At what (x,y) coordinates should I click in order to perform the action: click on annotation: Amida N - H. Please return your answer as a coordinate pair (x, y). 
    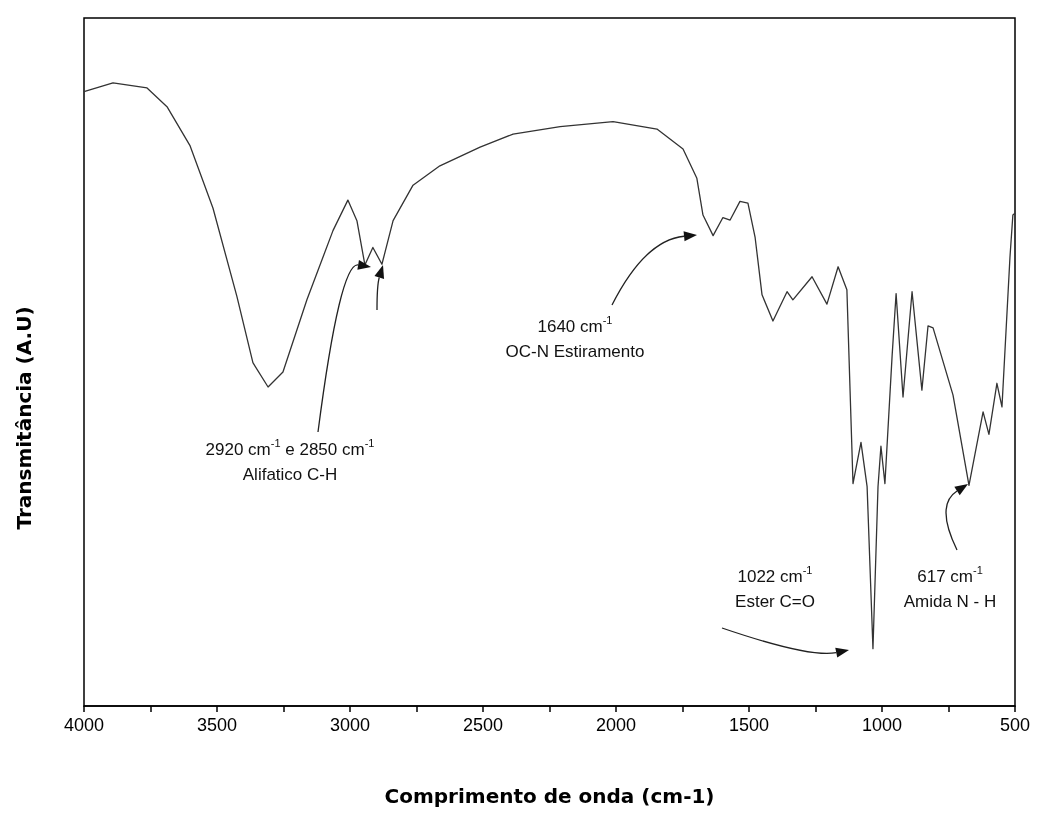
    Looking at the image, I should click on (950, 602).